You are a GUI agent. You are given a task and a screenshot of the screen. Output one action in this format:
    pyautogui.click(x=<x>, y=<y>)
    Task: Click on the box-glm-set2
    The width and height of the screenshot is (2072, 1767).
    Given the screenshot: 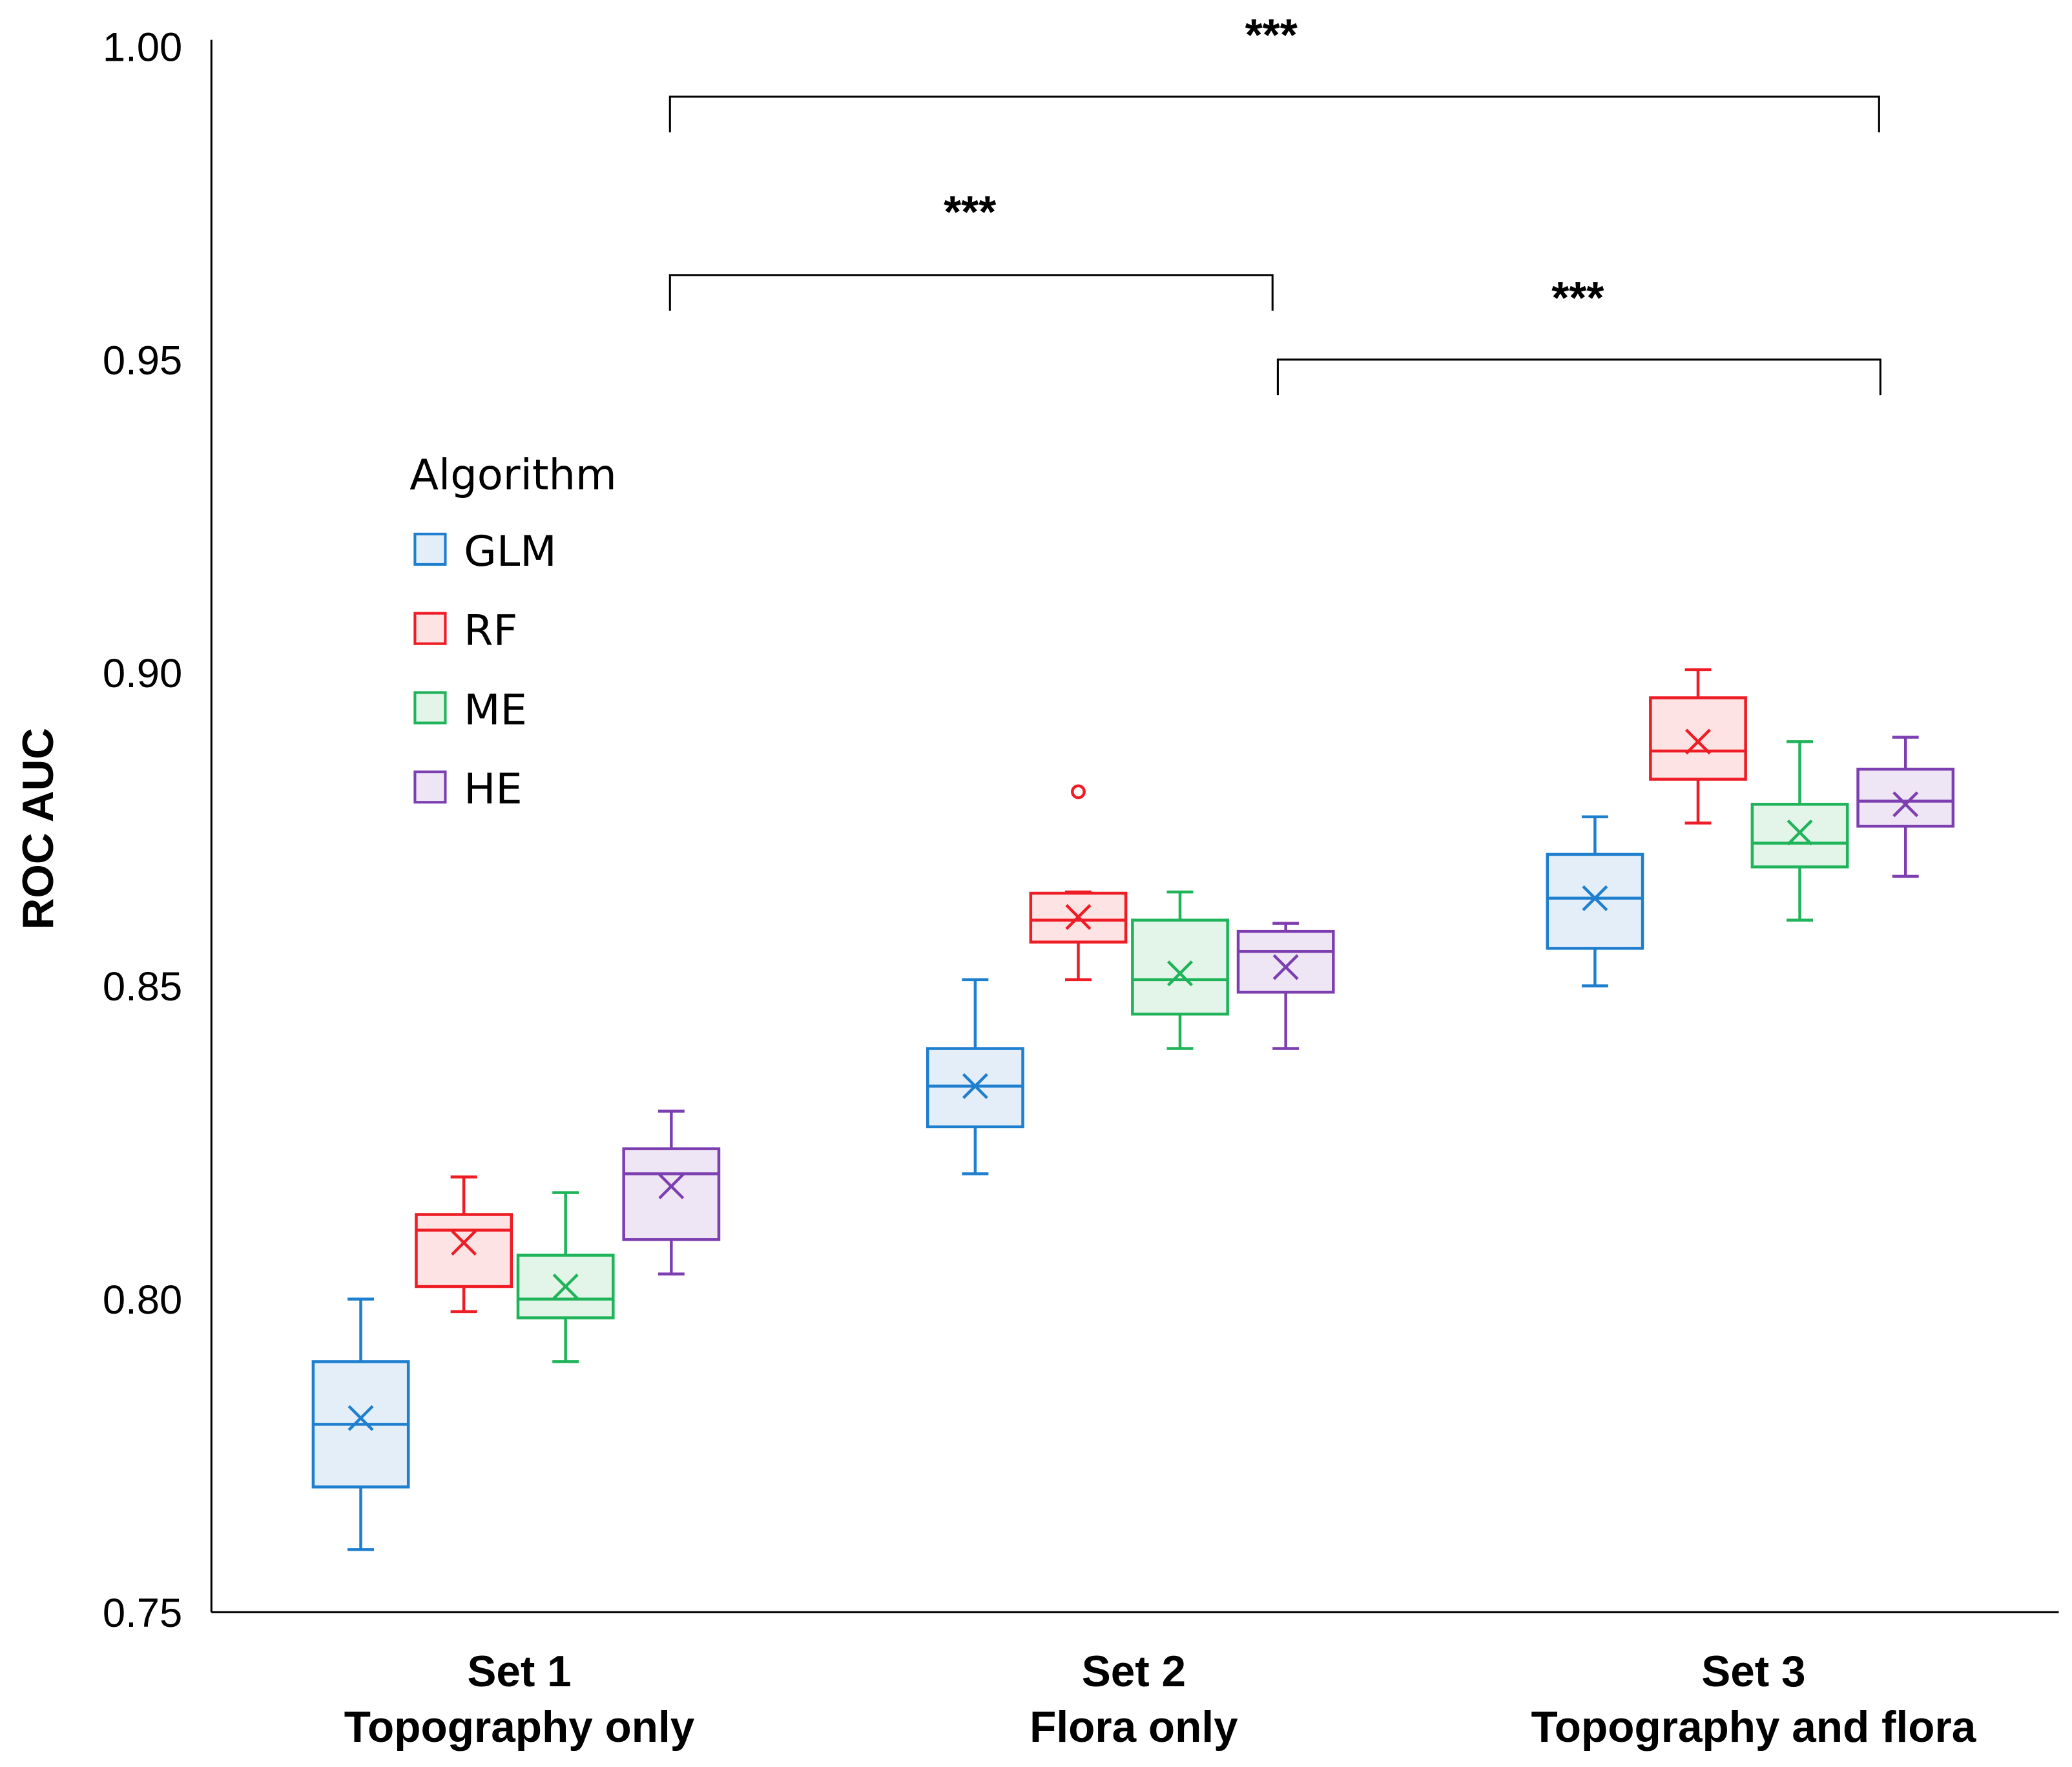 What is the action you would take?
    pyautogui.click(x=975, y=1076)
    